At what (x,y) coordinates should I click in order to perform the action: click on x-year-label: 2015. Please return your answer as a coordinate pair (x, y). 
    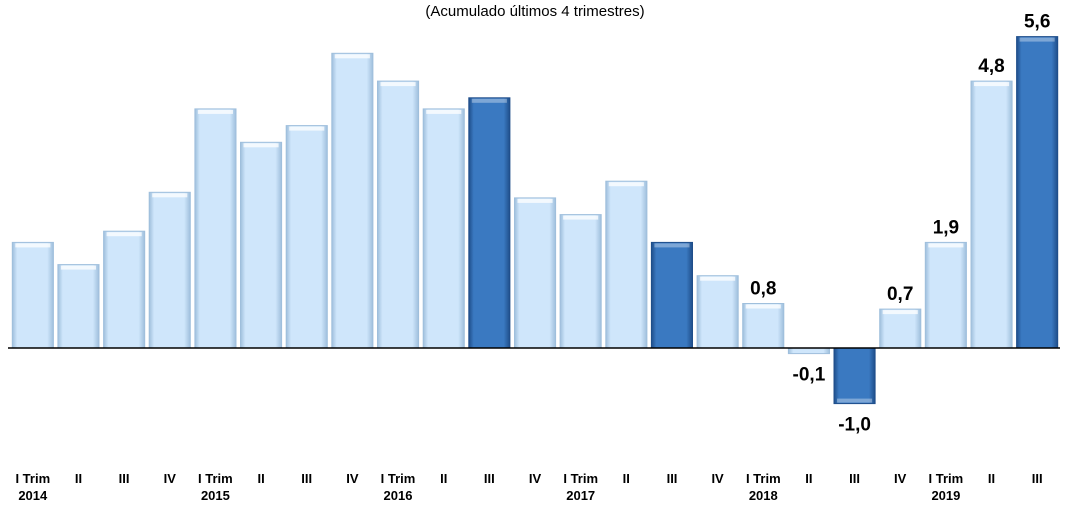
    Looking at the image, I should click on (215, 495).